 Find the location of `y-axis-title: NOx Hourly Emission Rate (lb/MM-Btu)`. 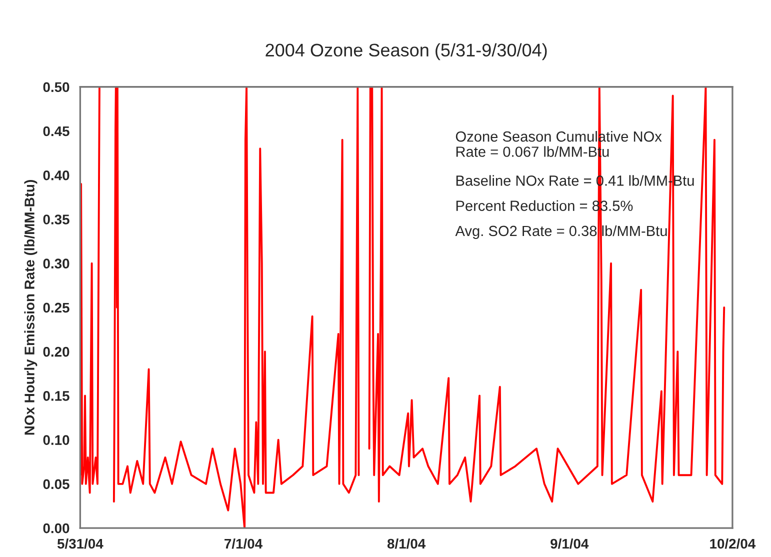

y-axis-title: NOx Hourly Emission Rate (lb/MM-Btu) is located at coordinates (31, 307).